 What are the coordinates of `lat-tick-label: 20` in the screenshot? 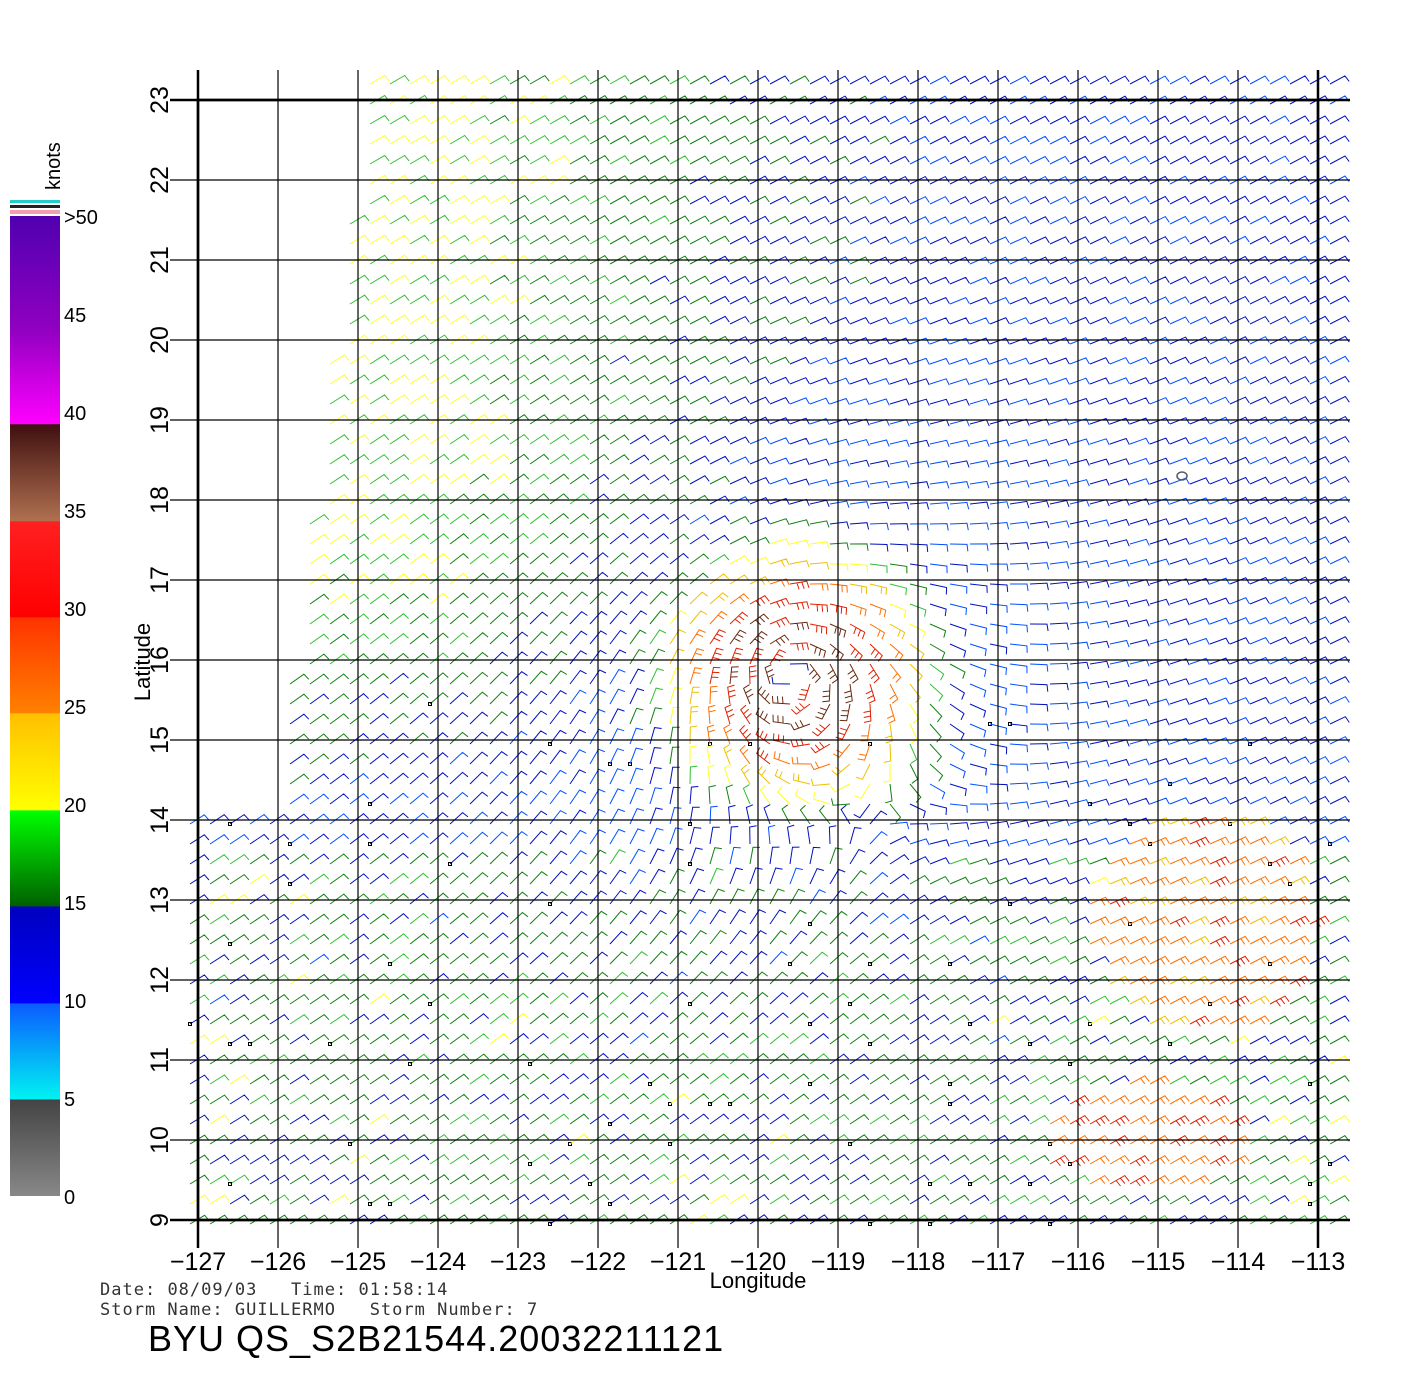 It's located at (160, 340).